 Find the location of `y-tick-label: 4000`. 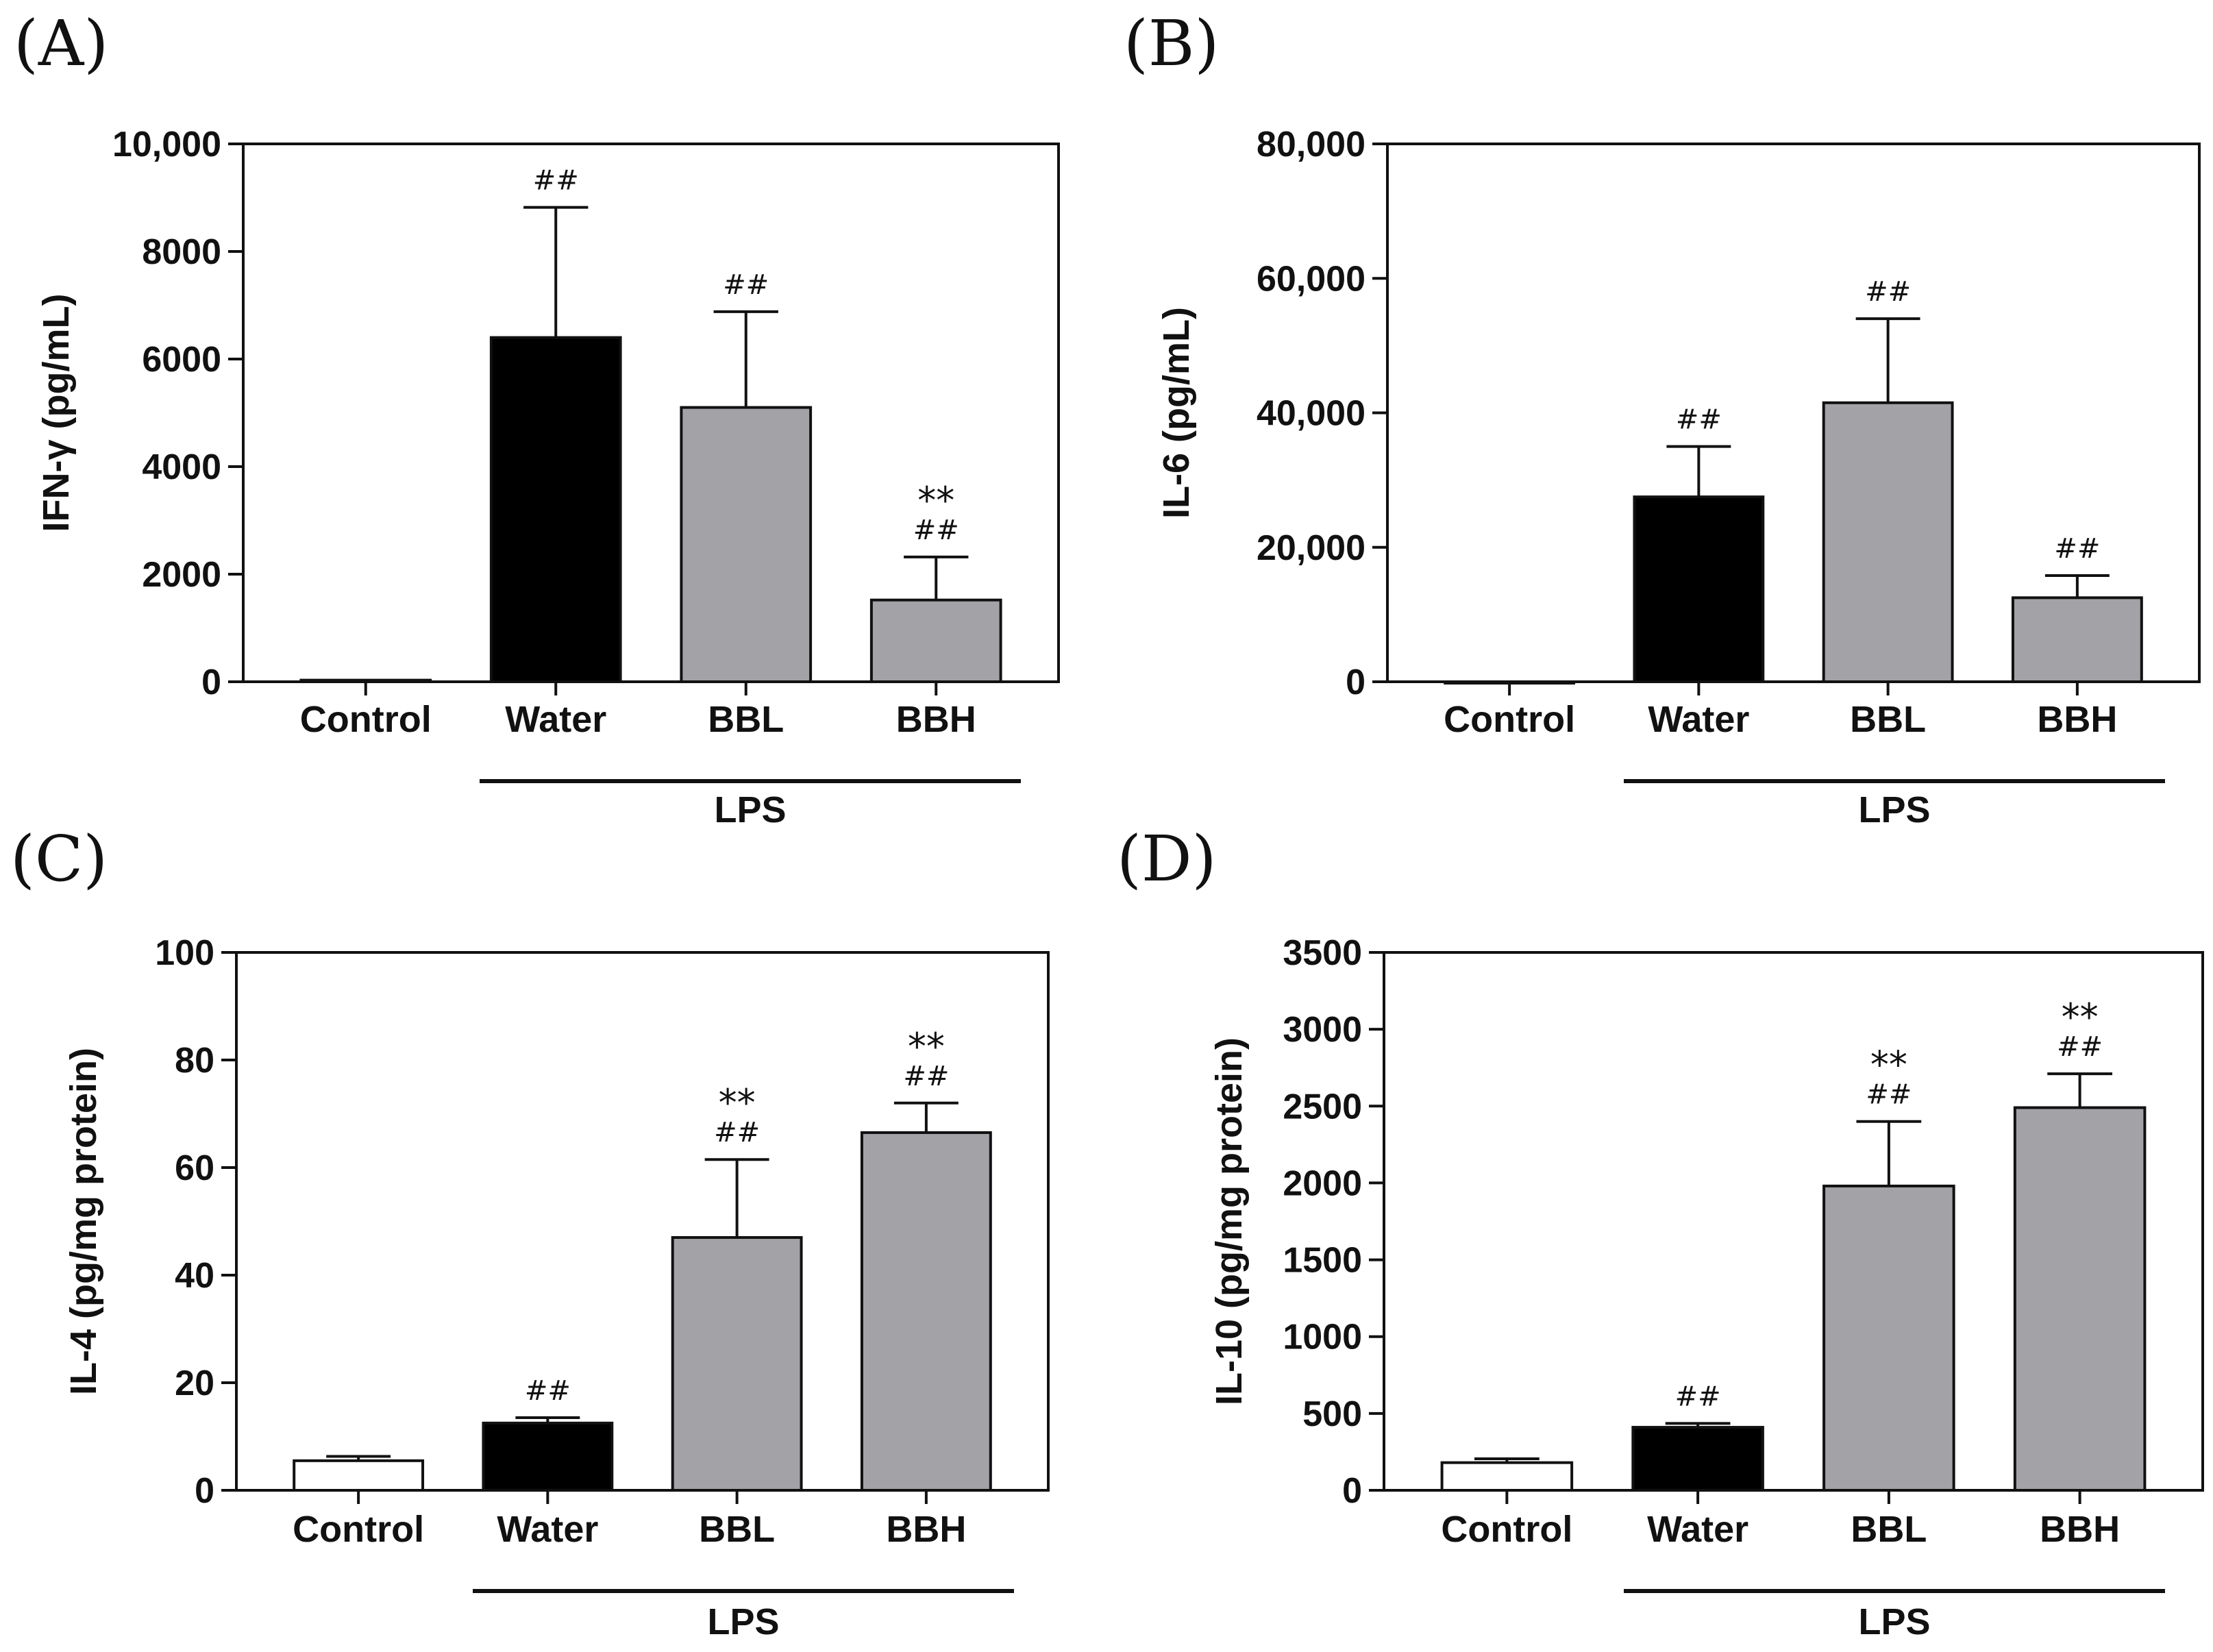

y-tick-label: 4000 is located at coordinates (181, 467).